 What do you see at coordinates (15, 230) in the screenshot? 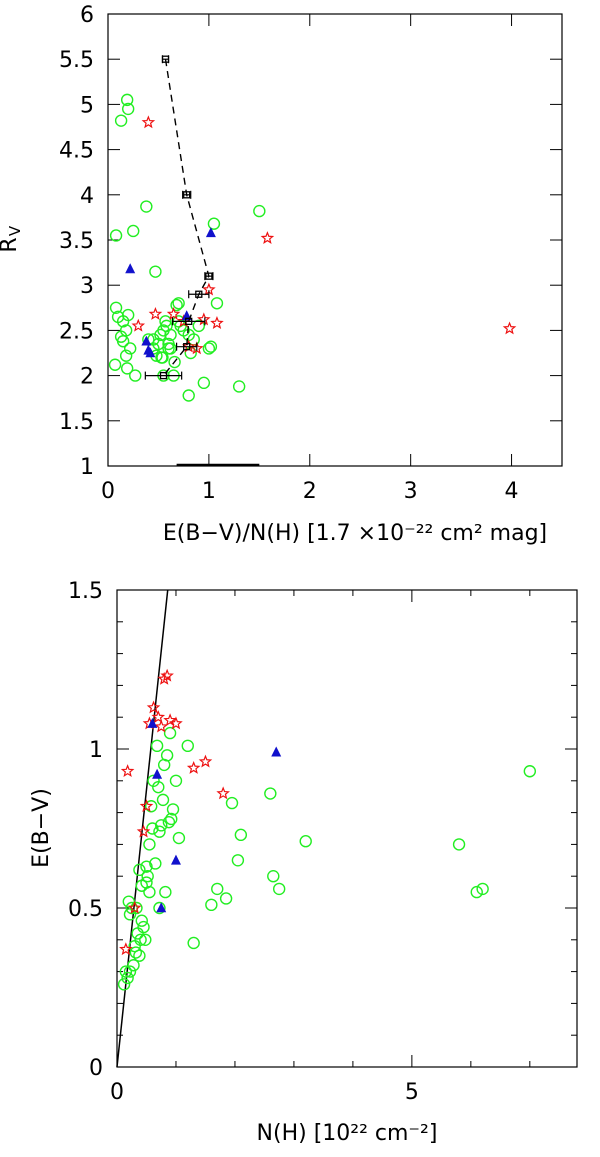
I see `y-axis-label-subscript: V` at bounding box center [15, 230].